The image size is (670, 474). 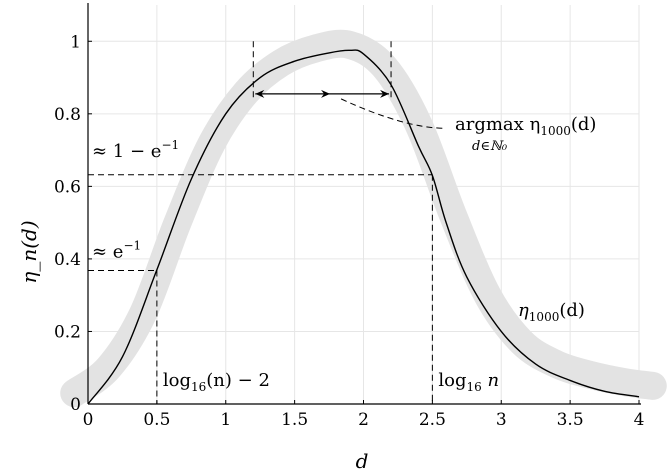 I want to click on y-tick-label: 0.2, so click(x=67, y=332).